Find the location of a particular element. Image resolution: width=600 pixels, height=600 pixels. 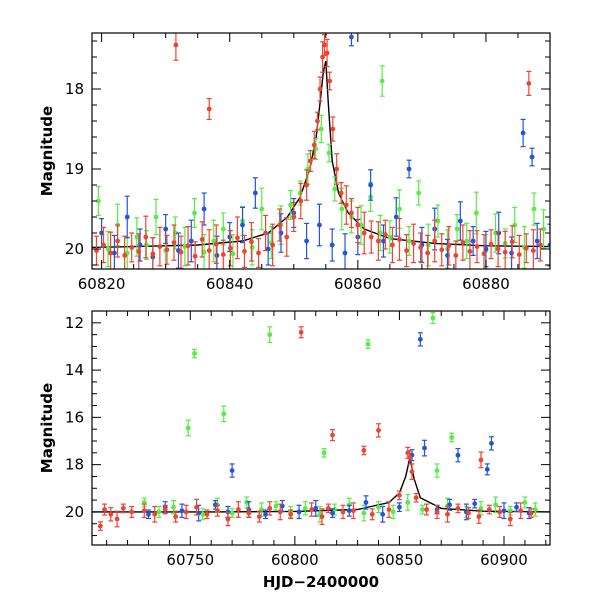

x-tick-label: 60850 is located at coordinates (400, 560).